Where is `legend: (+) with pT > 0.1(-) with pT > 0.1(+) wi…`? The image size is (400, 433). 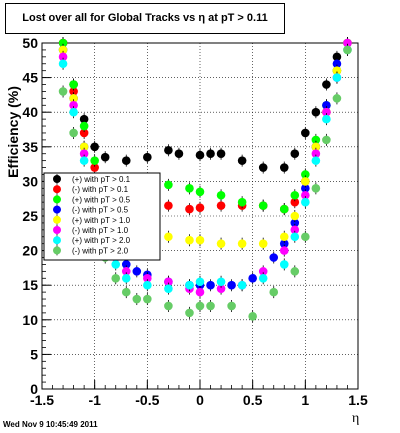 legend: (+) with pT > 0.1(-) with pT > 0.1(+) wi… is located at coordinates (102, 216).